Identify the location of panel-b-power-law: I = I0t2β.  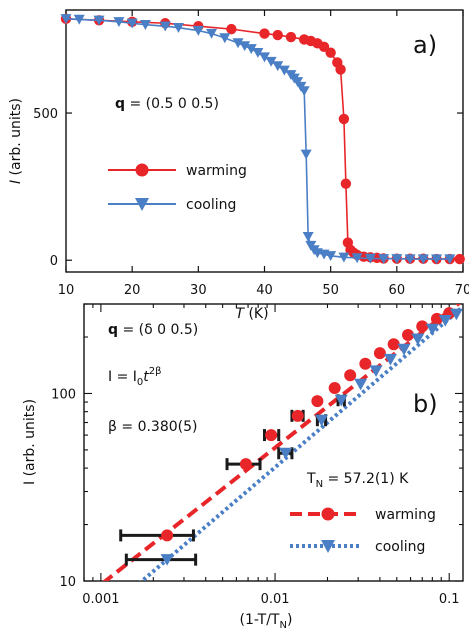
(135, 377).